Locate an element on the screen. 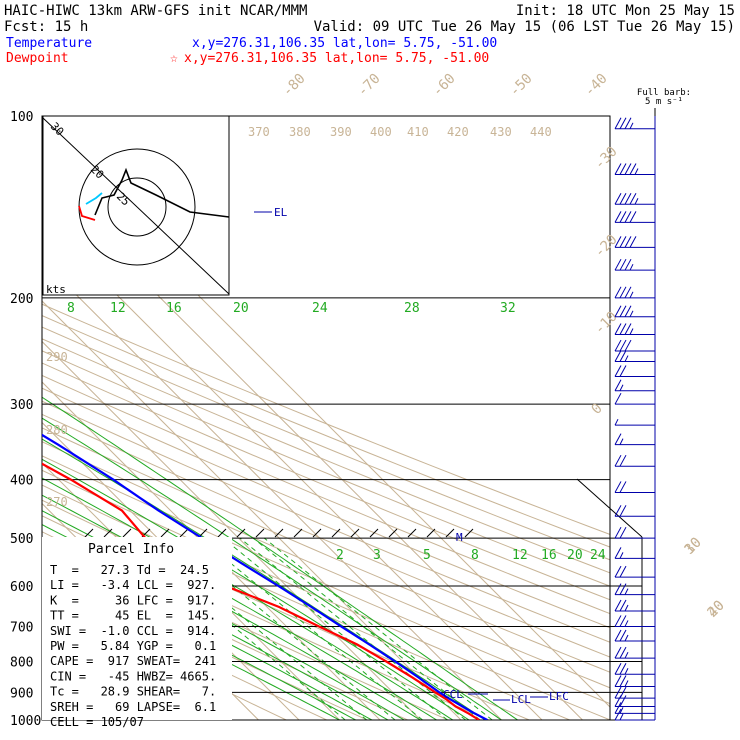 The width and height of the screenshot is (740, 740). pressure-tick-label: 600 is located at coordinates (21, 587).